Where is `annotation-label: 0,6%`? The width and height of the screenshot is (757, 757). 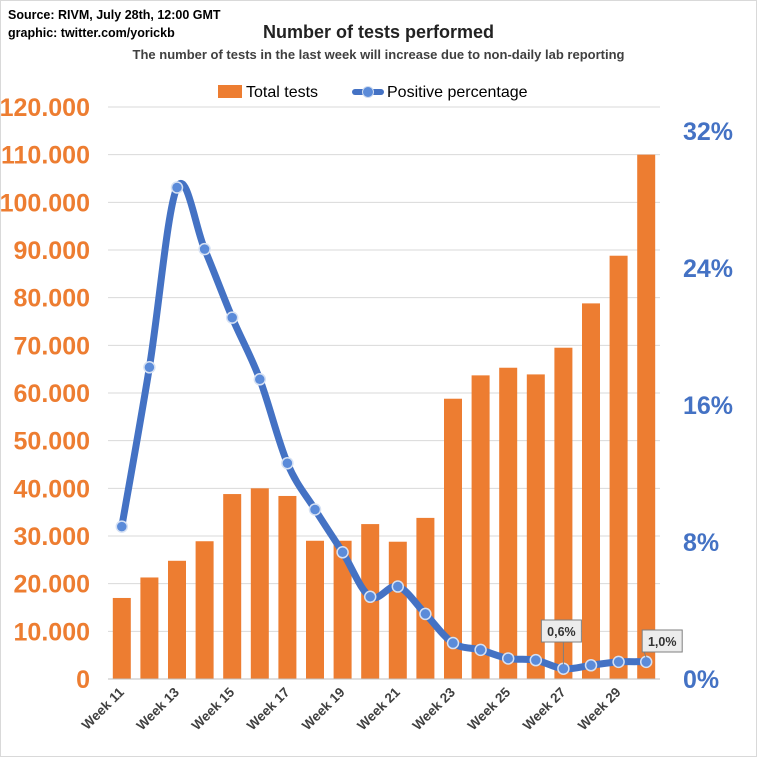 annotation-label: 0,6% is located at coordinates (561, 632).